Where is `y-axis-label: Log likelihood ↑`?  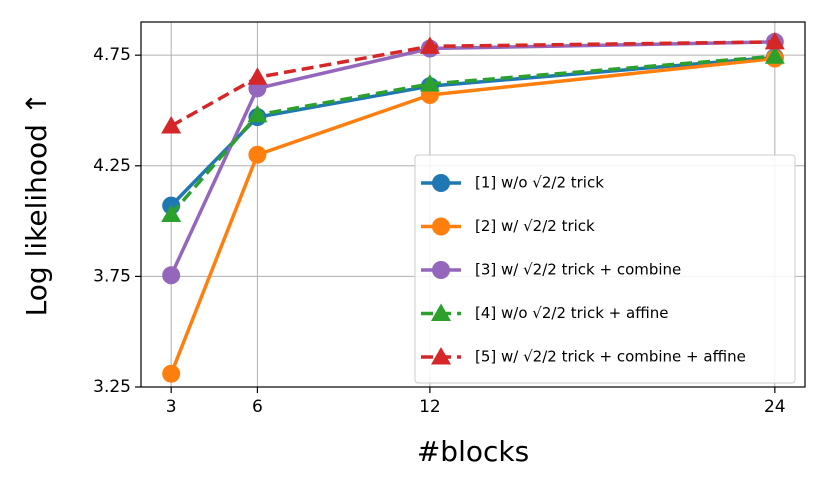 y-axis-label: Log likelihood ↑ is located at coordinates (36, 204).